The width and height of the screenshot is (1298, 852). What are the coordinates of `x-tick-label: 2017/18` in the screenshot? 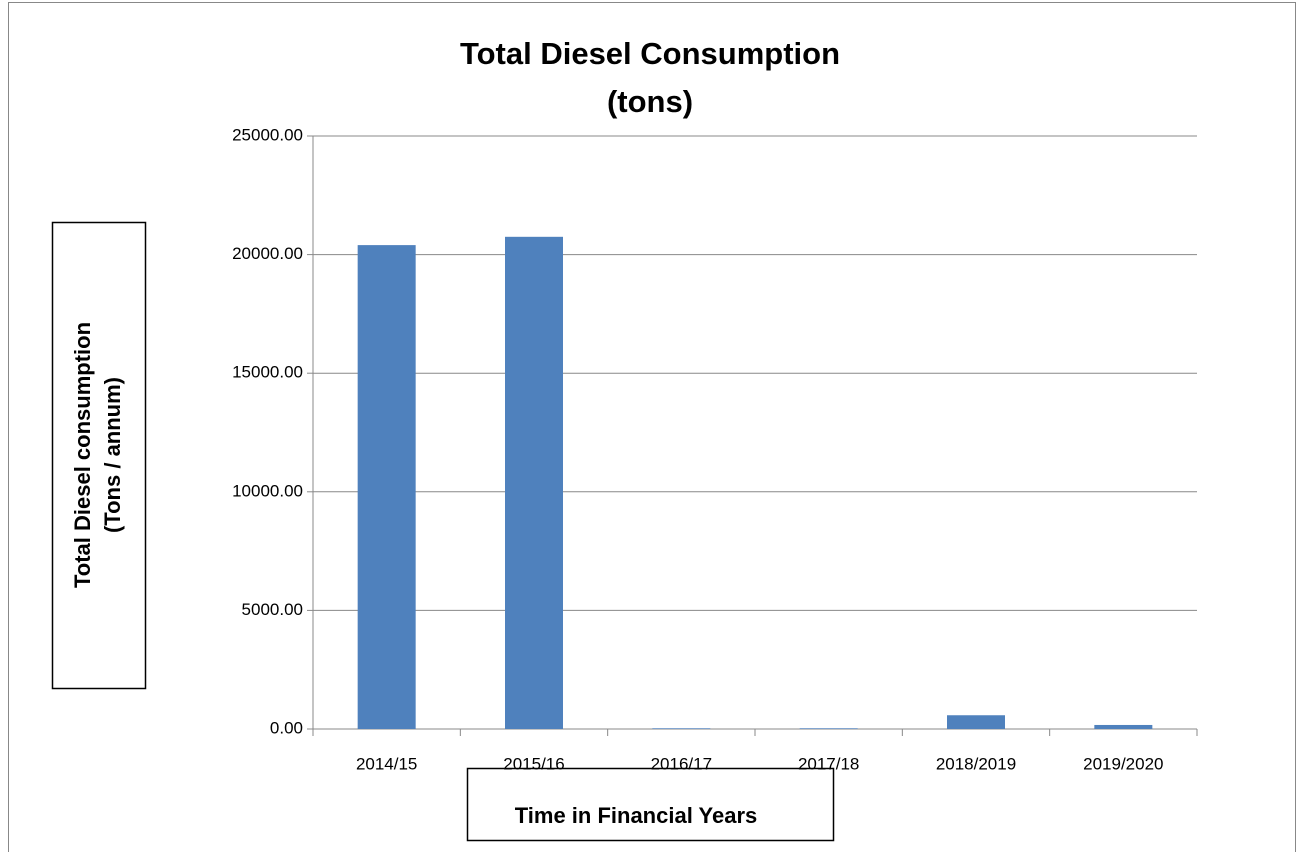 It's located at (828, 763).